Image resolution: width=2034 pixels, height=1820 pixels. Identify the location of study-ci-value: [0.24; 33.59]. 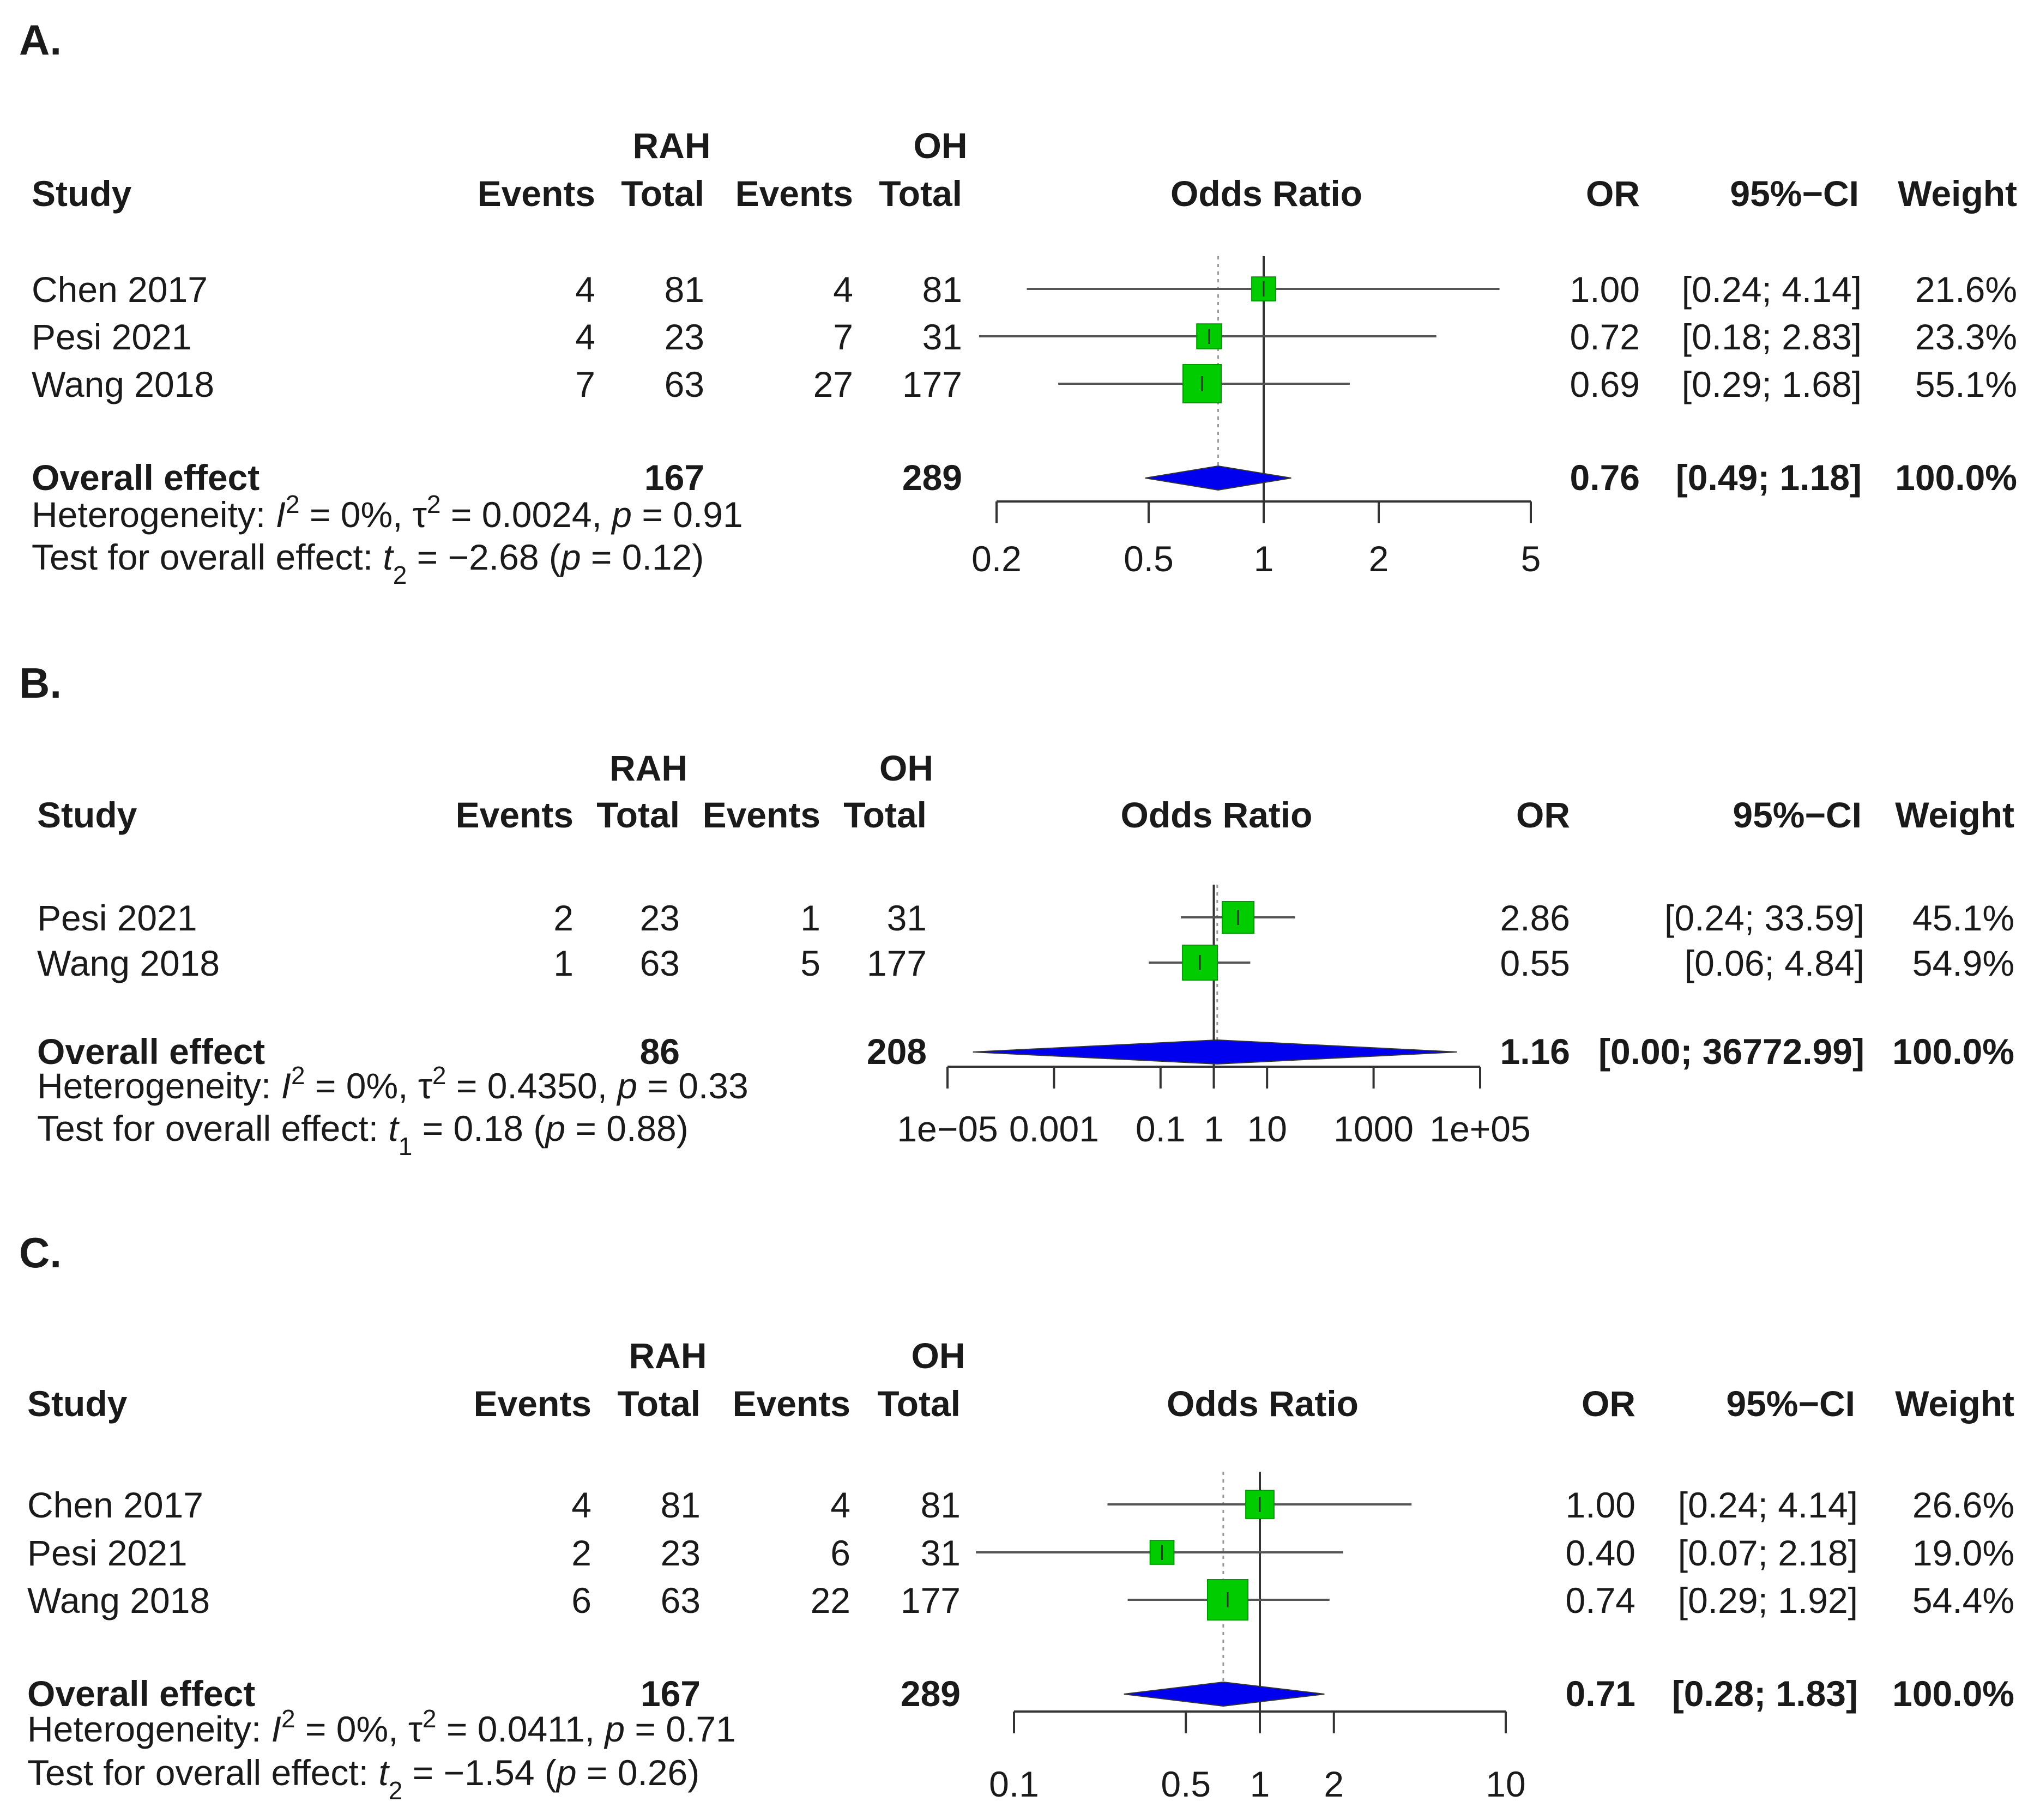
(1764, 918).